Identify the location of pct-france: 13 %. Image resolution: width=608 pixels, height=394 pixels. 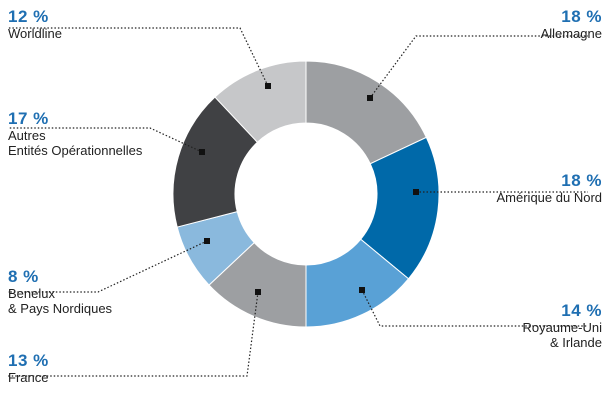
(28, 360).